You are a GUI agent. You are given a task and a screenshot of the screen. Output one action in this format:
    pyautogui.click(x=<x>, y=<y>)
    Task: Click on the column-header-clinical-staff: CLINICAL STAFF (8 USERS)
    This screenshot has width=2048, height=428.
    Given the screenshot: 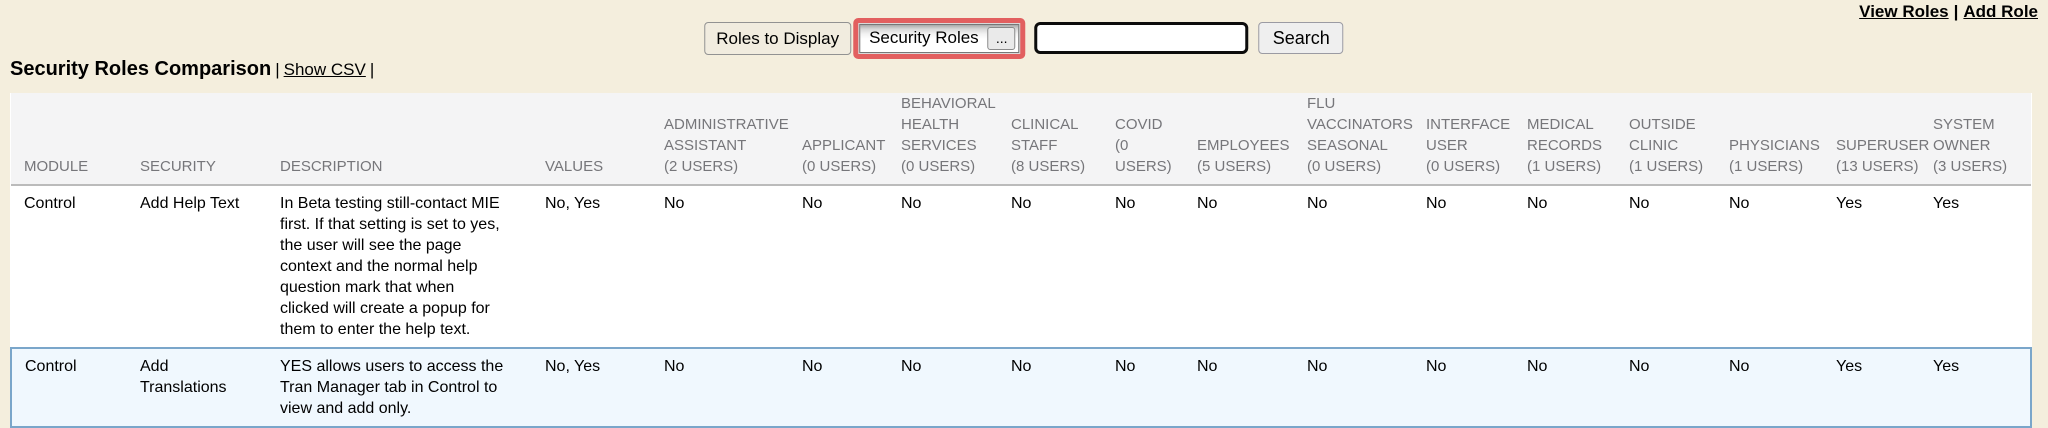 What is the action you would take?
    pyautogui.click(x=1063, y=139)
    